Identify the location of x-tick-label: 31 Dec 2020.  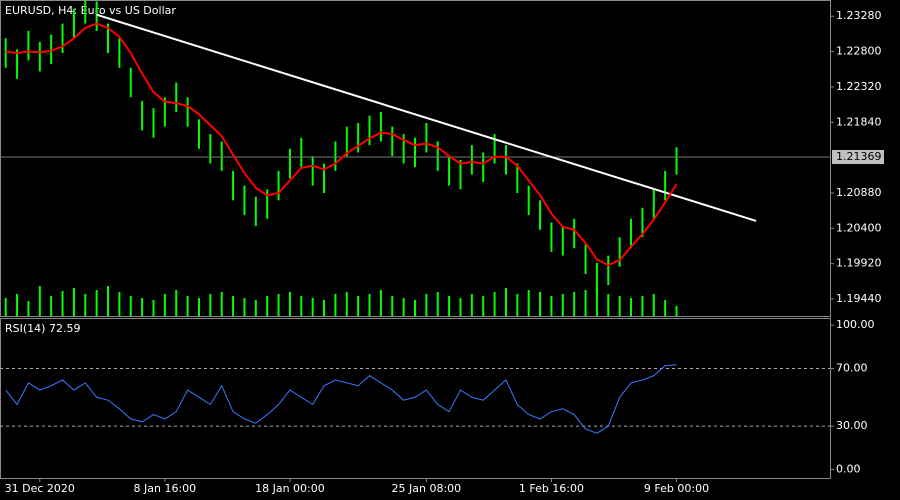
(40, 488).